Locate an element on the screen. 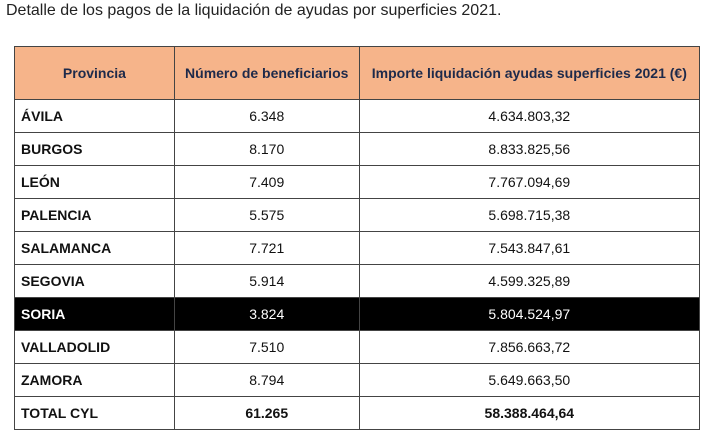 This screenshot has width=714, height=436. header-cell: Provincia is located at coordinates (94, 73).